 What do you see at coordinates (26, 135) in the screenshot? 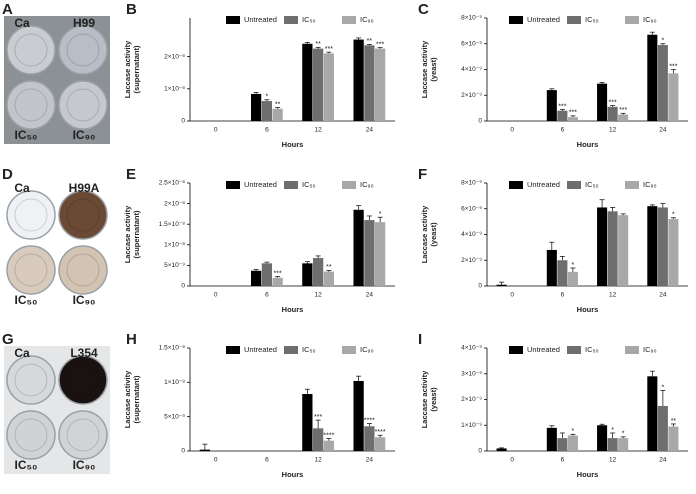
I see `well-label: IC₅₀` at bounding box center [26, 135].